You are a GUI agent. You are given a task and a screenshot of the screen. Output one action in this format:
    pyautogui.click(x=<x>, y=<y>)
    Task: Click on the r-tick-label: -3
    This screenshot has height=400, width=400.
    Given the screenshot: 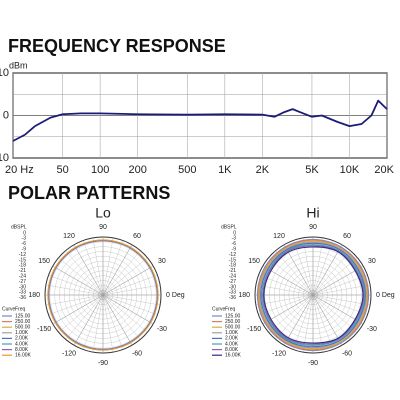 What is the action you would take?
    pyautogui.click(x=24, y=239)
    